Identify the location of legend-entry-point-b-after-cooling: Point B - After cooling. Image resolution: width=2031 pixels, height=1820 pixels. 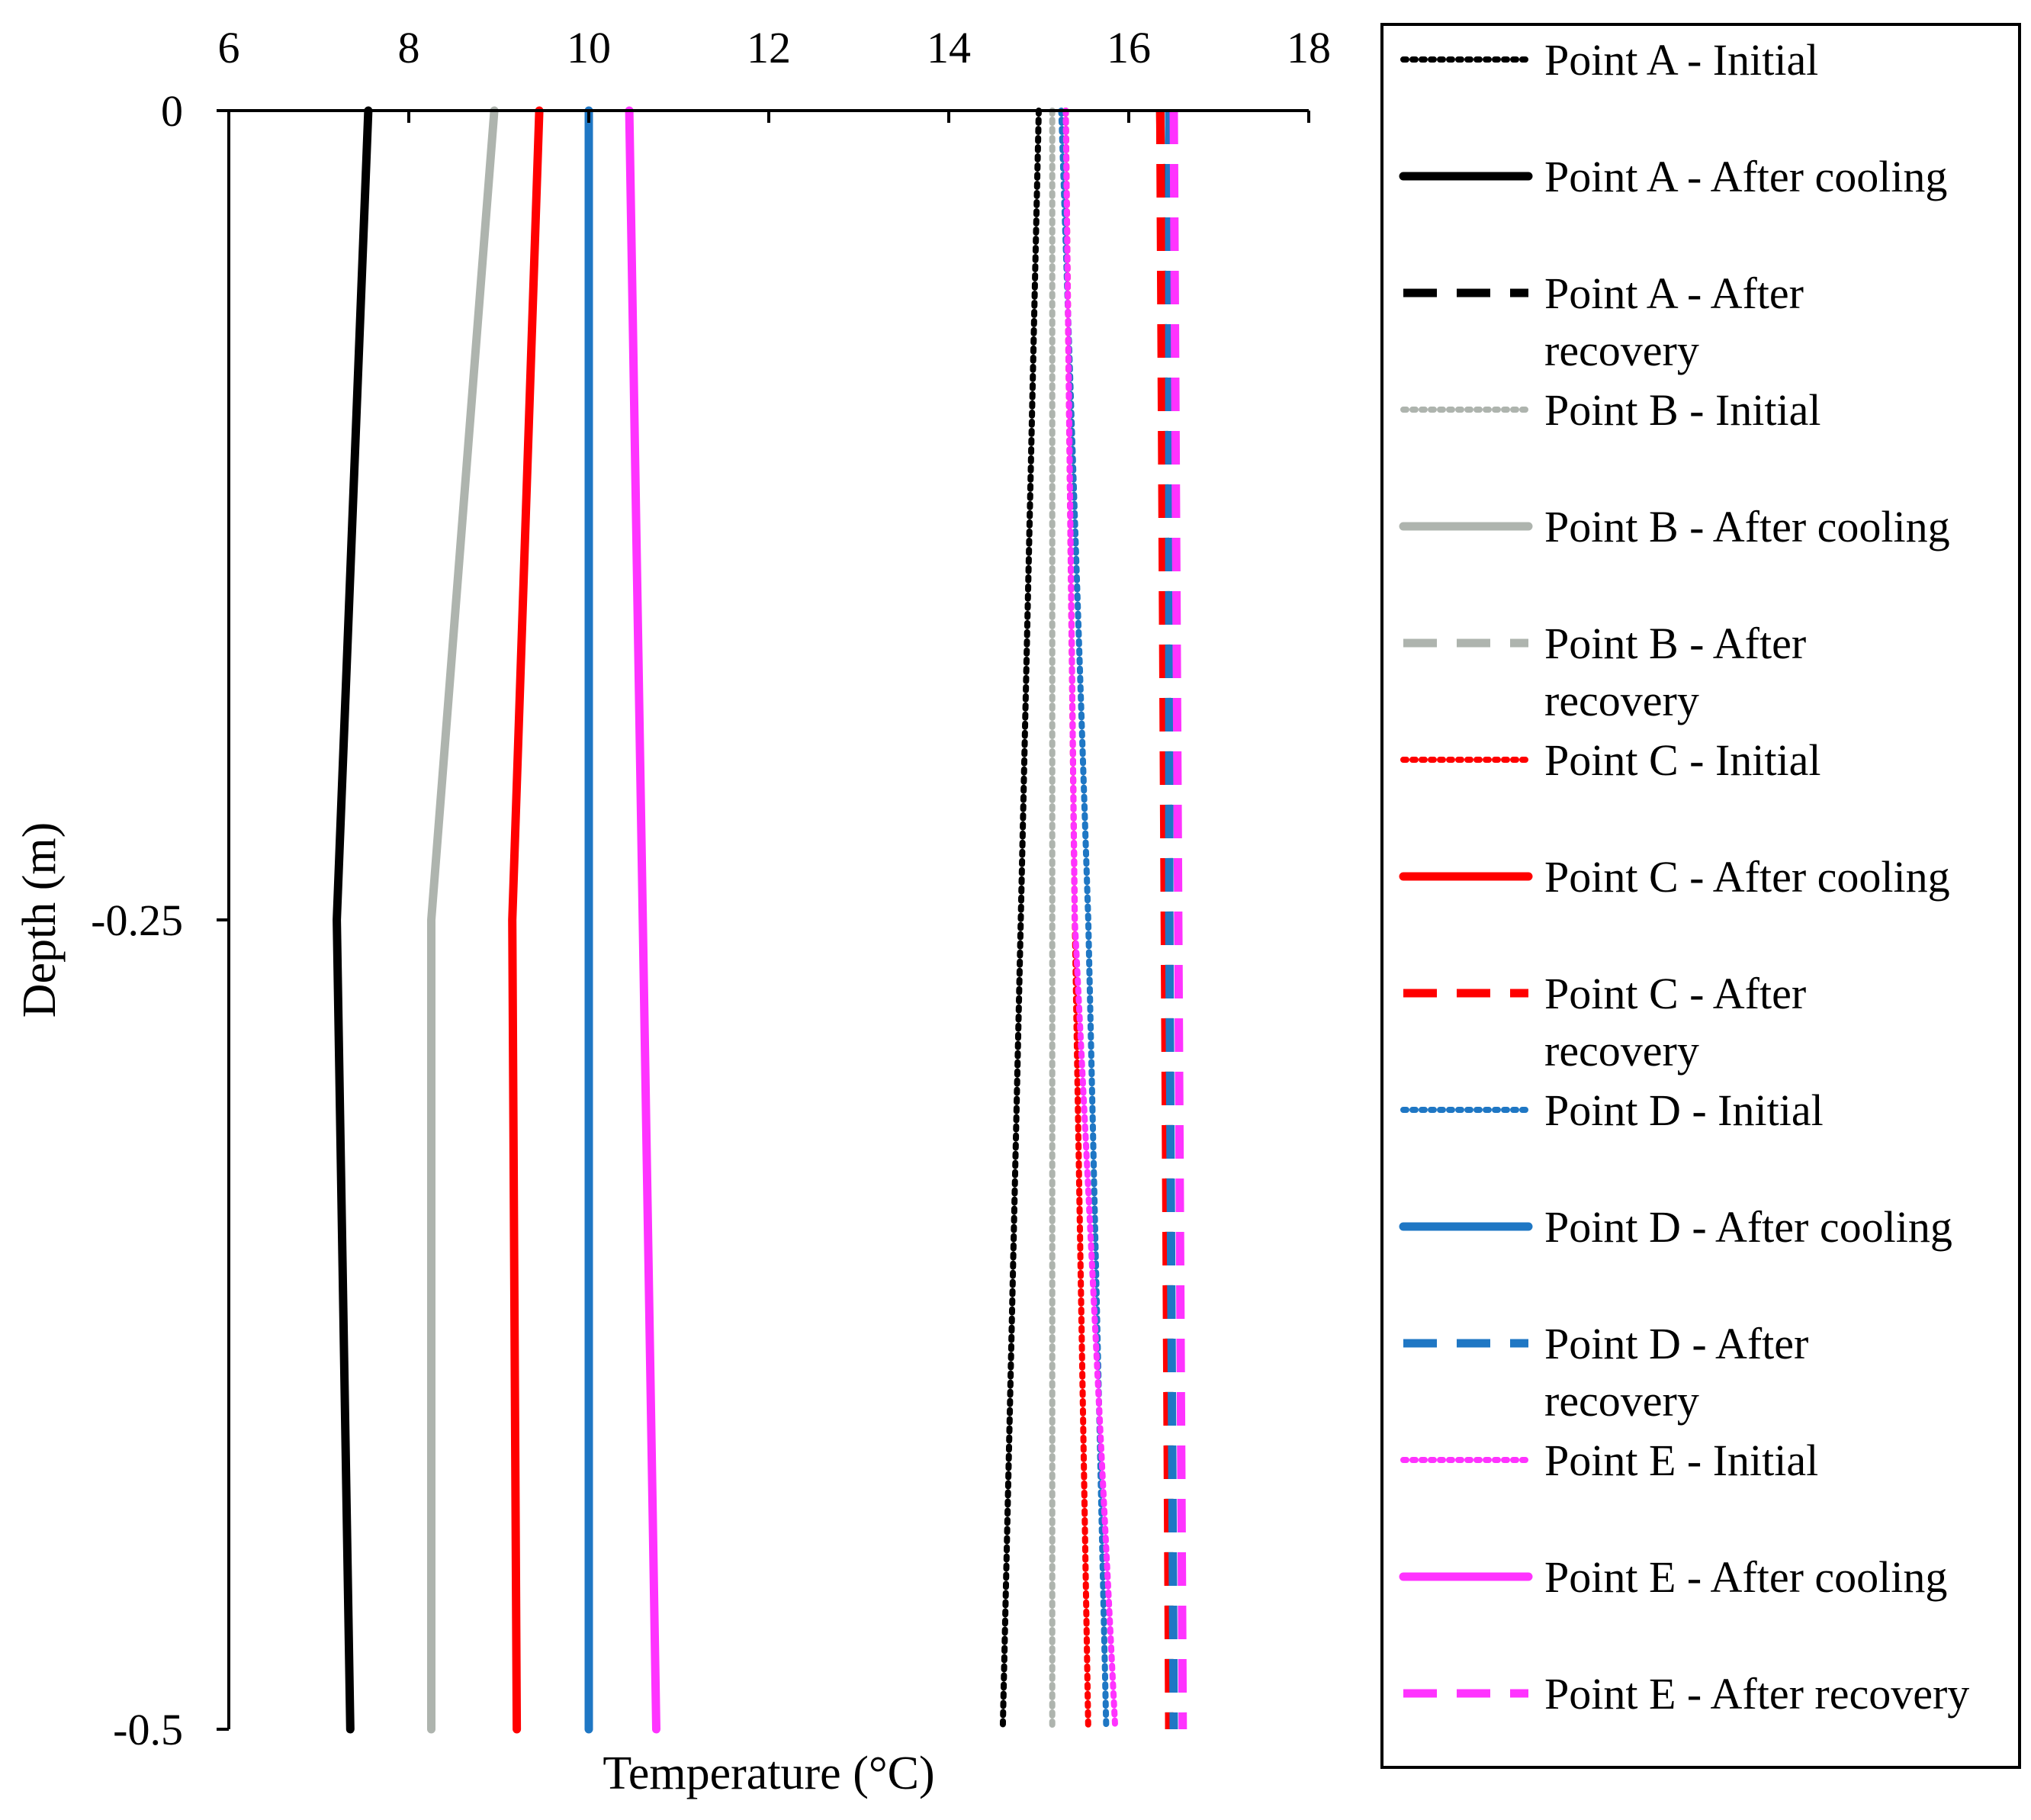
(1674, 526).